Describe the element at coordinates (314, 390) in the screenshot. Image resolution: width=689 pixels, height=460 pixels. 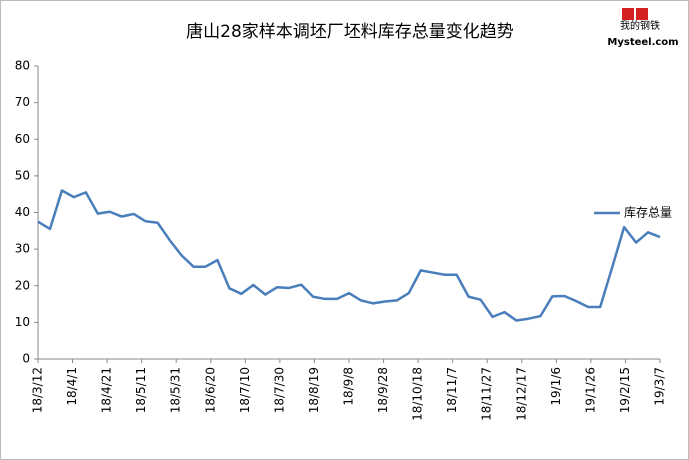
I see `x-tick-label: 18/8/19` at that location.